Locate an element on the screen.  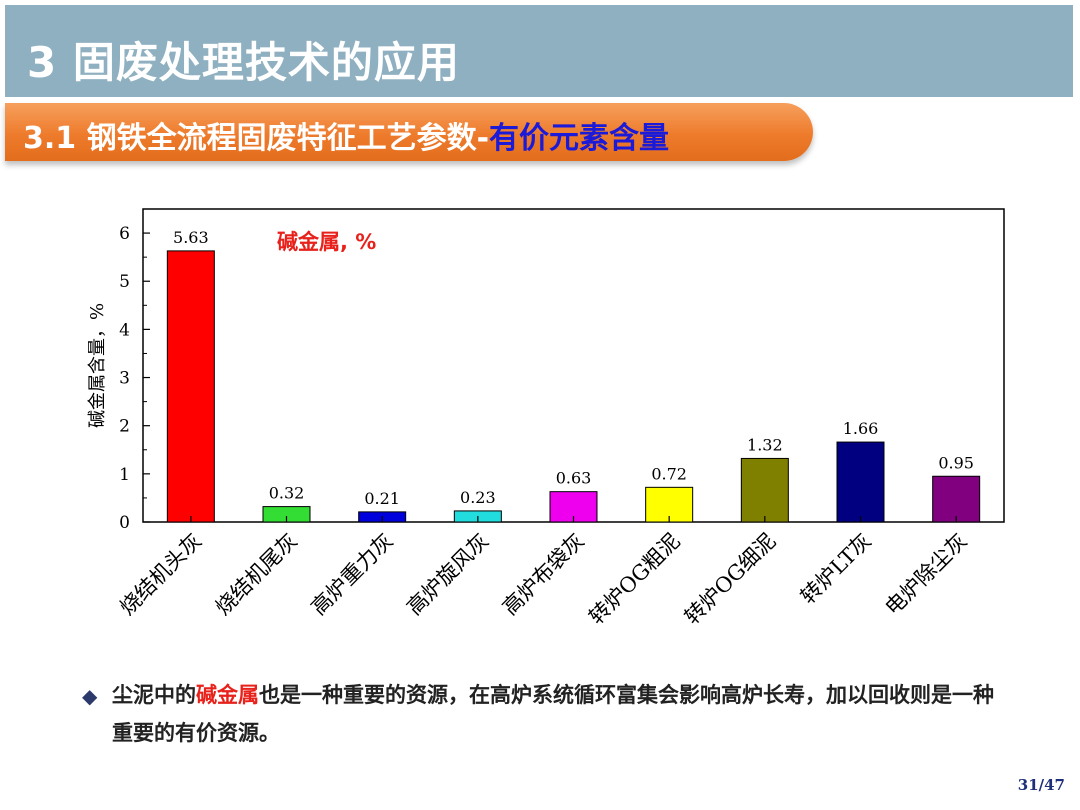
x-tick-label: 高炉布袋灰 is located at coordinates (543, 574).